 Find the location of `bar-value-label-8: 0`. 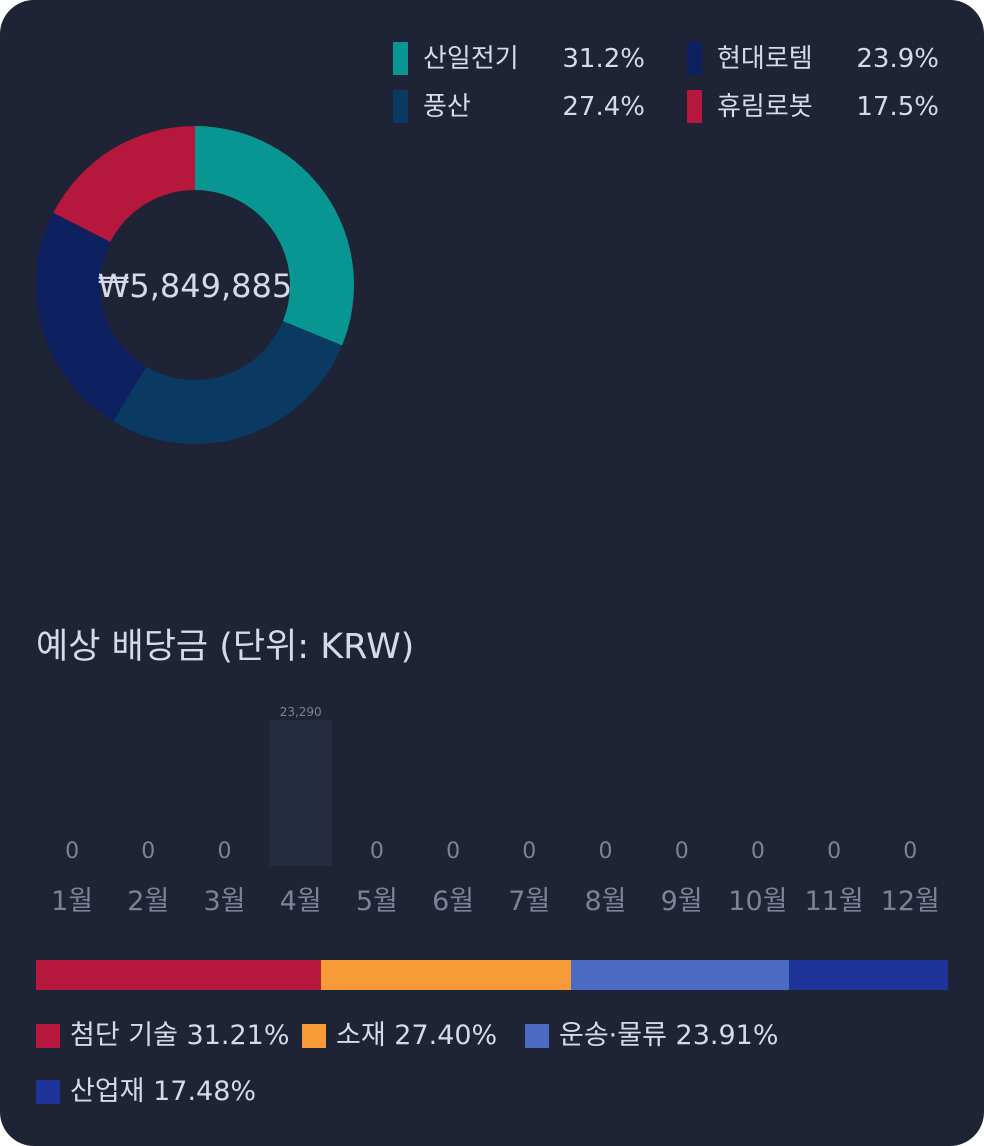

bar-value-label-8: 0 is located at coordinates (682, 851).